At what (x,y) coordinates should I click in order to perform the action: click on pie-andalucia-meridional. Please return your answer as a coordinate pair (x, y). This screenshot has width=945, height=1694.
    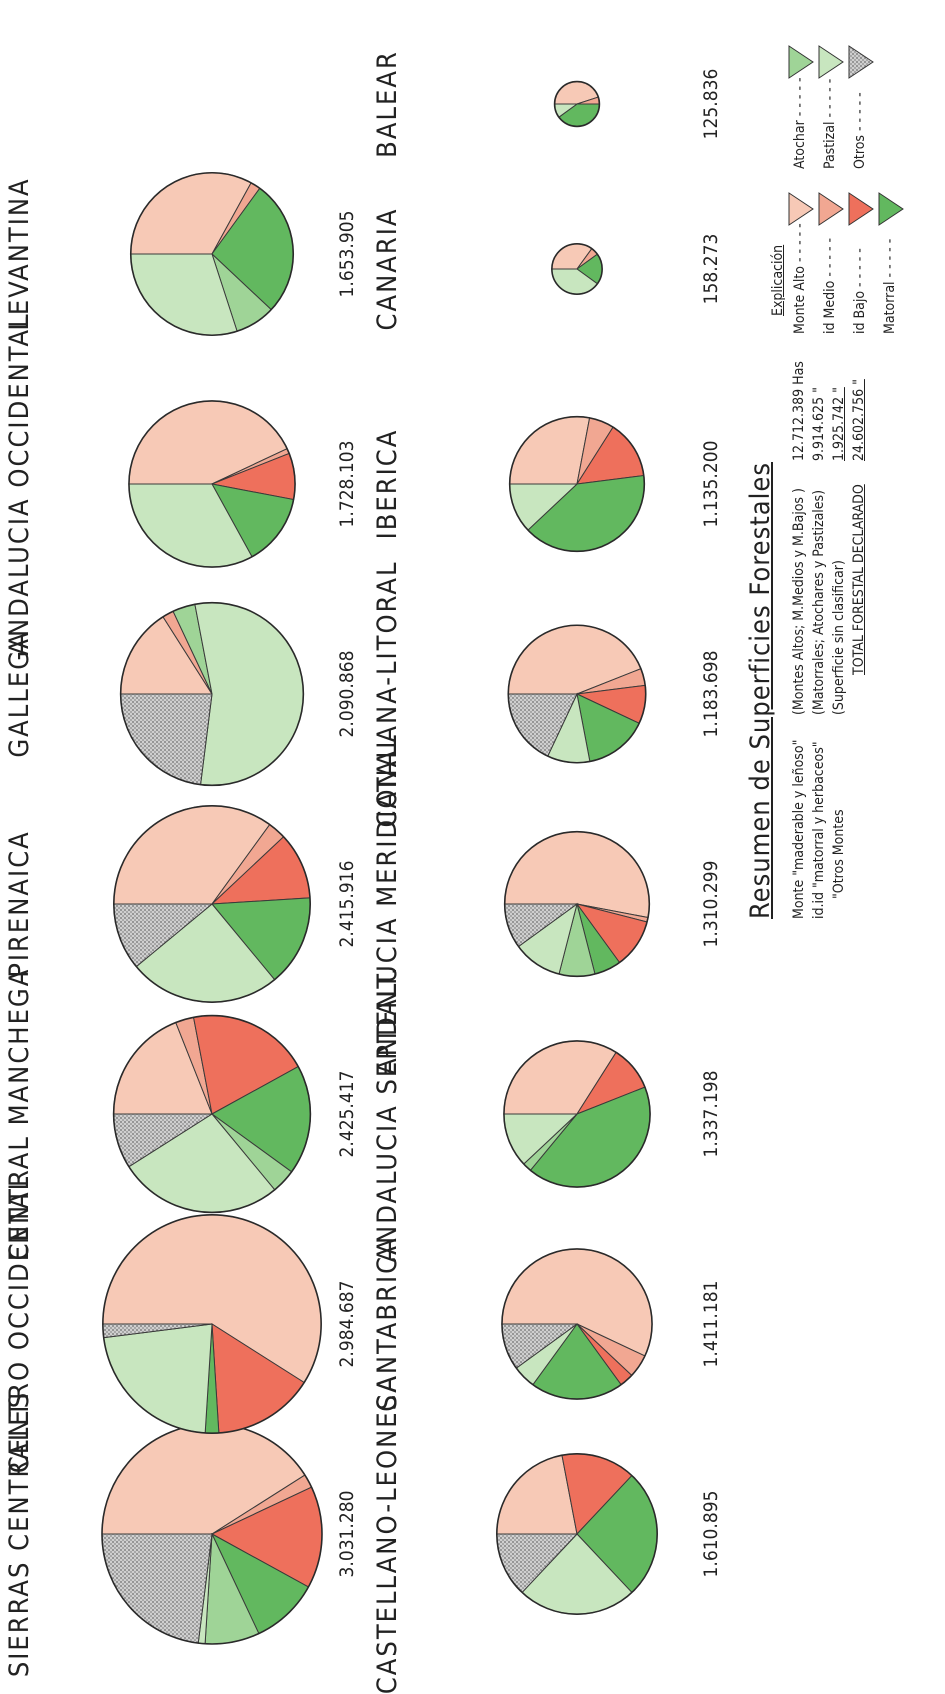
    Looking at the image, I should click on (577, 904).